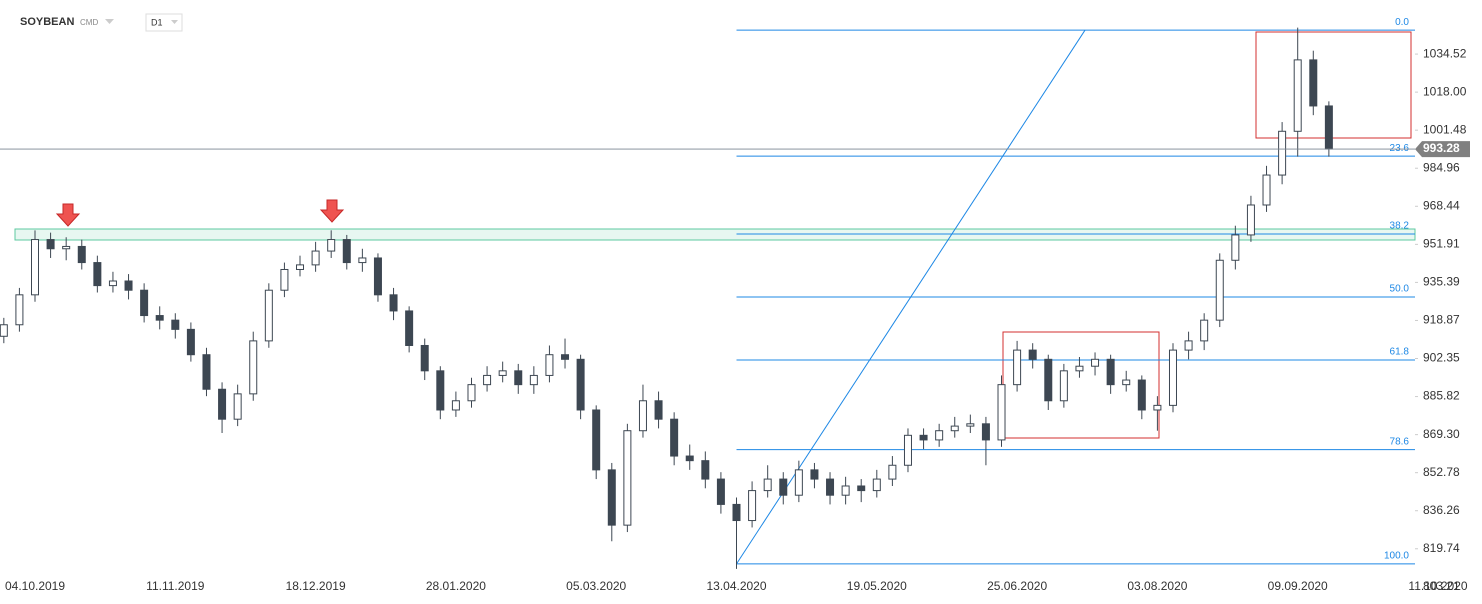  What do you see at coordinates (1445, 53) in the screenshot?
I see `y-tick-label: 1034.52` at bounding box center [1445, 53].